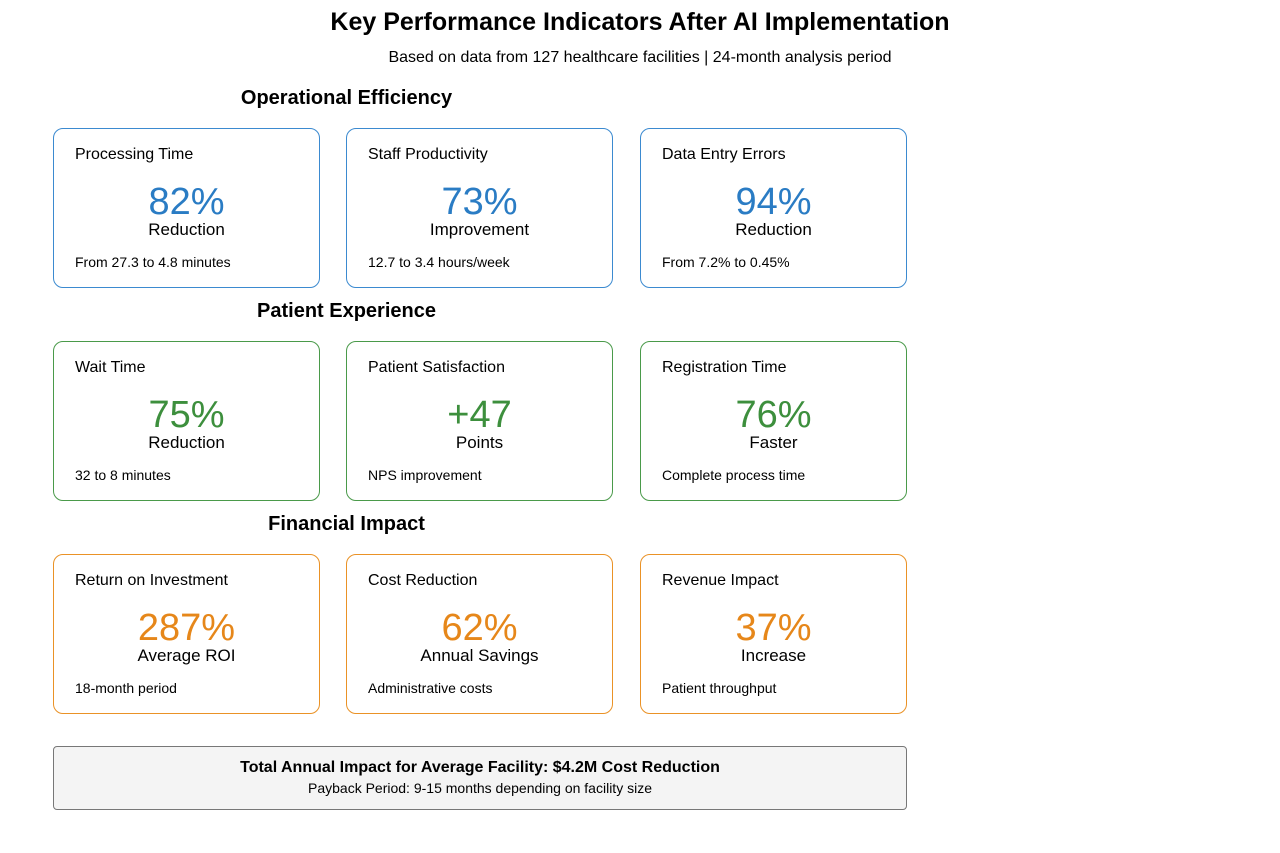  Describe the element at coordinates (151, 580) in the screenshot. I see `kpi-label: Return on Investment` at that location.